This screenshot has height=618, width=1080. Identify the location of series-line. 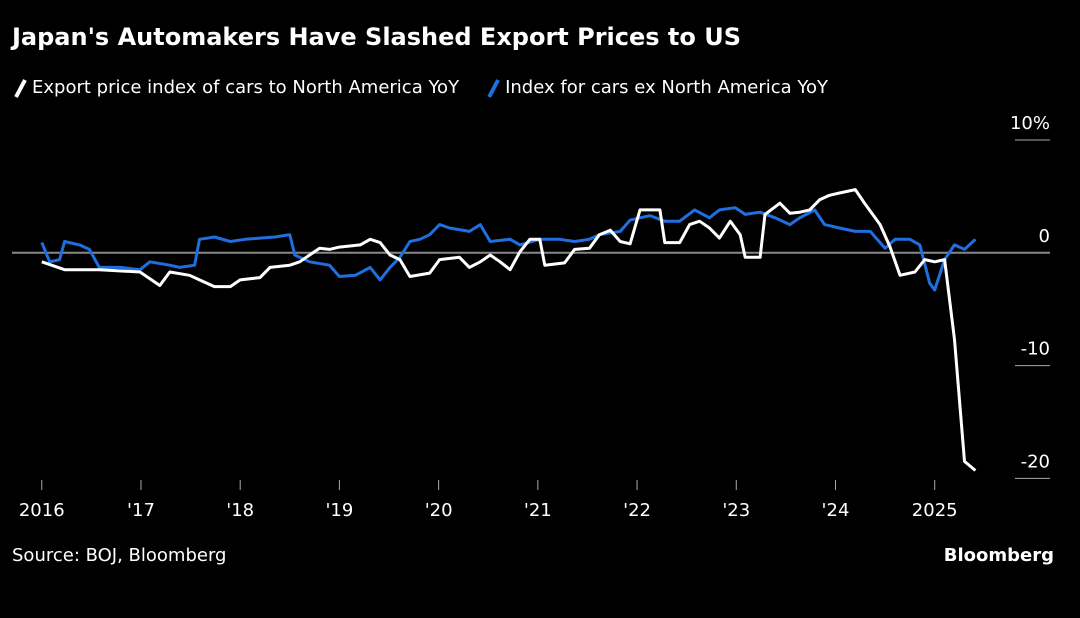
(508, 249).